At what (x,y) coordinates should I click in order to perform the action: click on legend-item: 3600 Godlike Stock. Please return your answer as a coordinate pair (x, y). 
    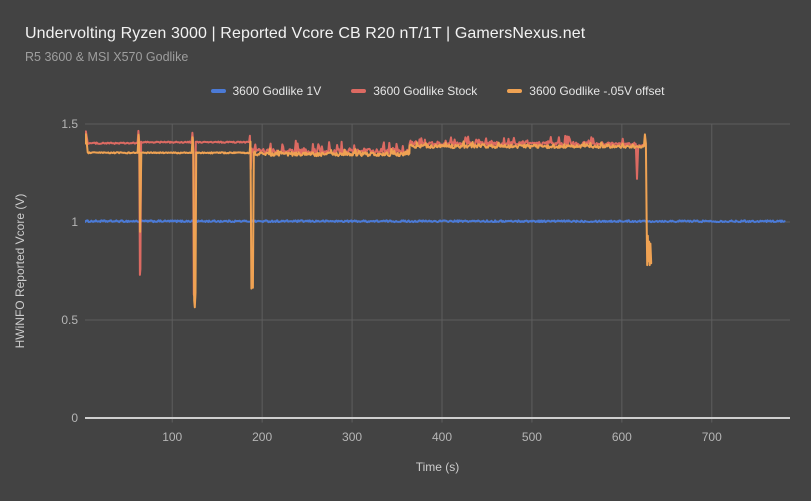
    Looking at the image, I should click on (414, 91).